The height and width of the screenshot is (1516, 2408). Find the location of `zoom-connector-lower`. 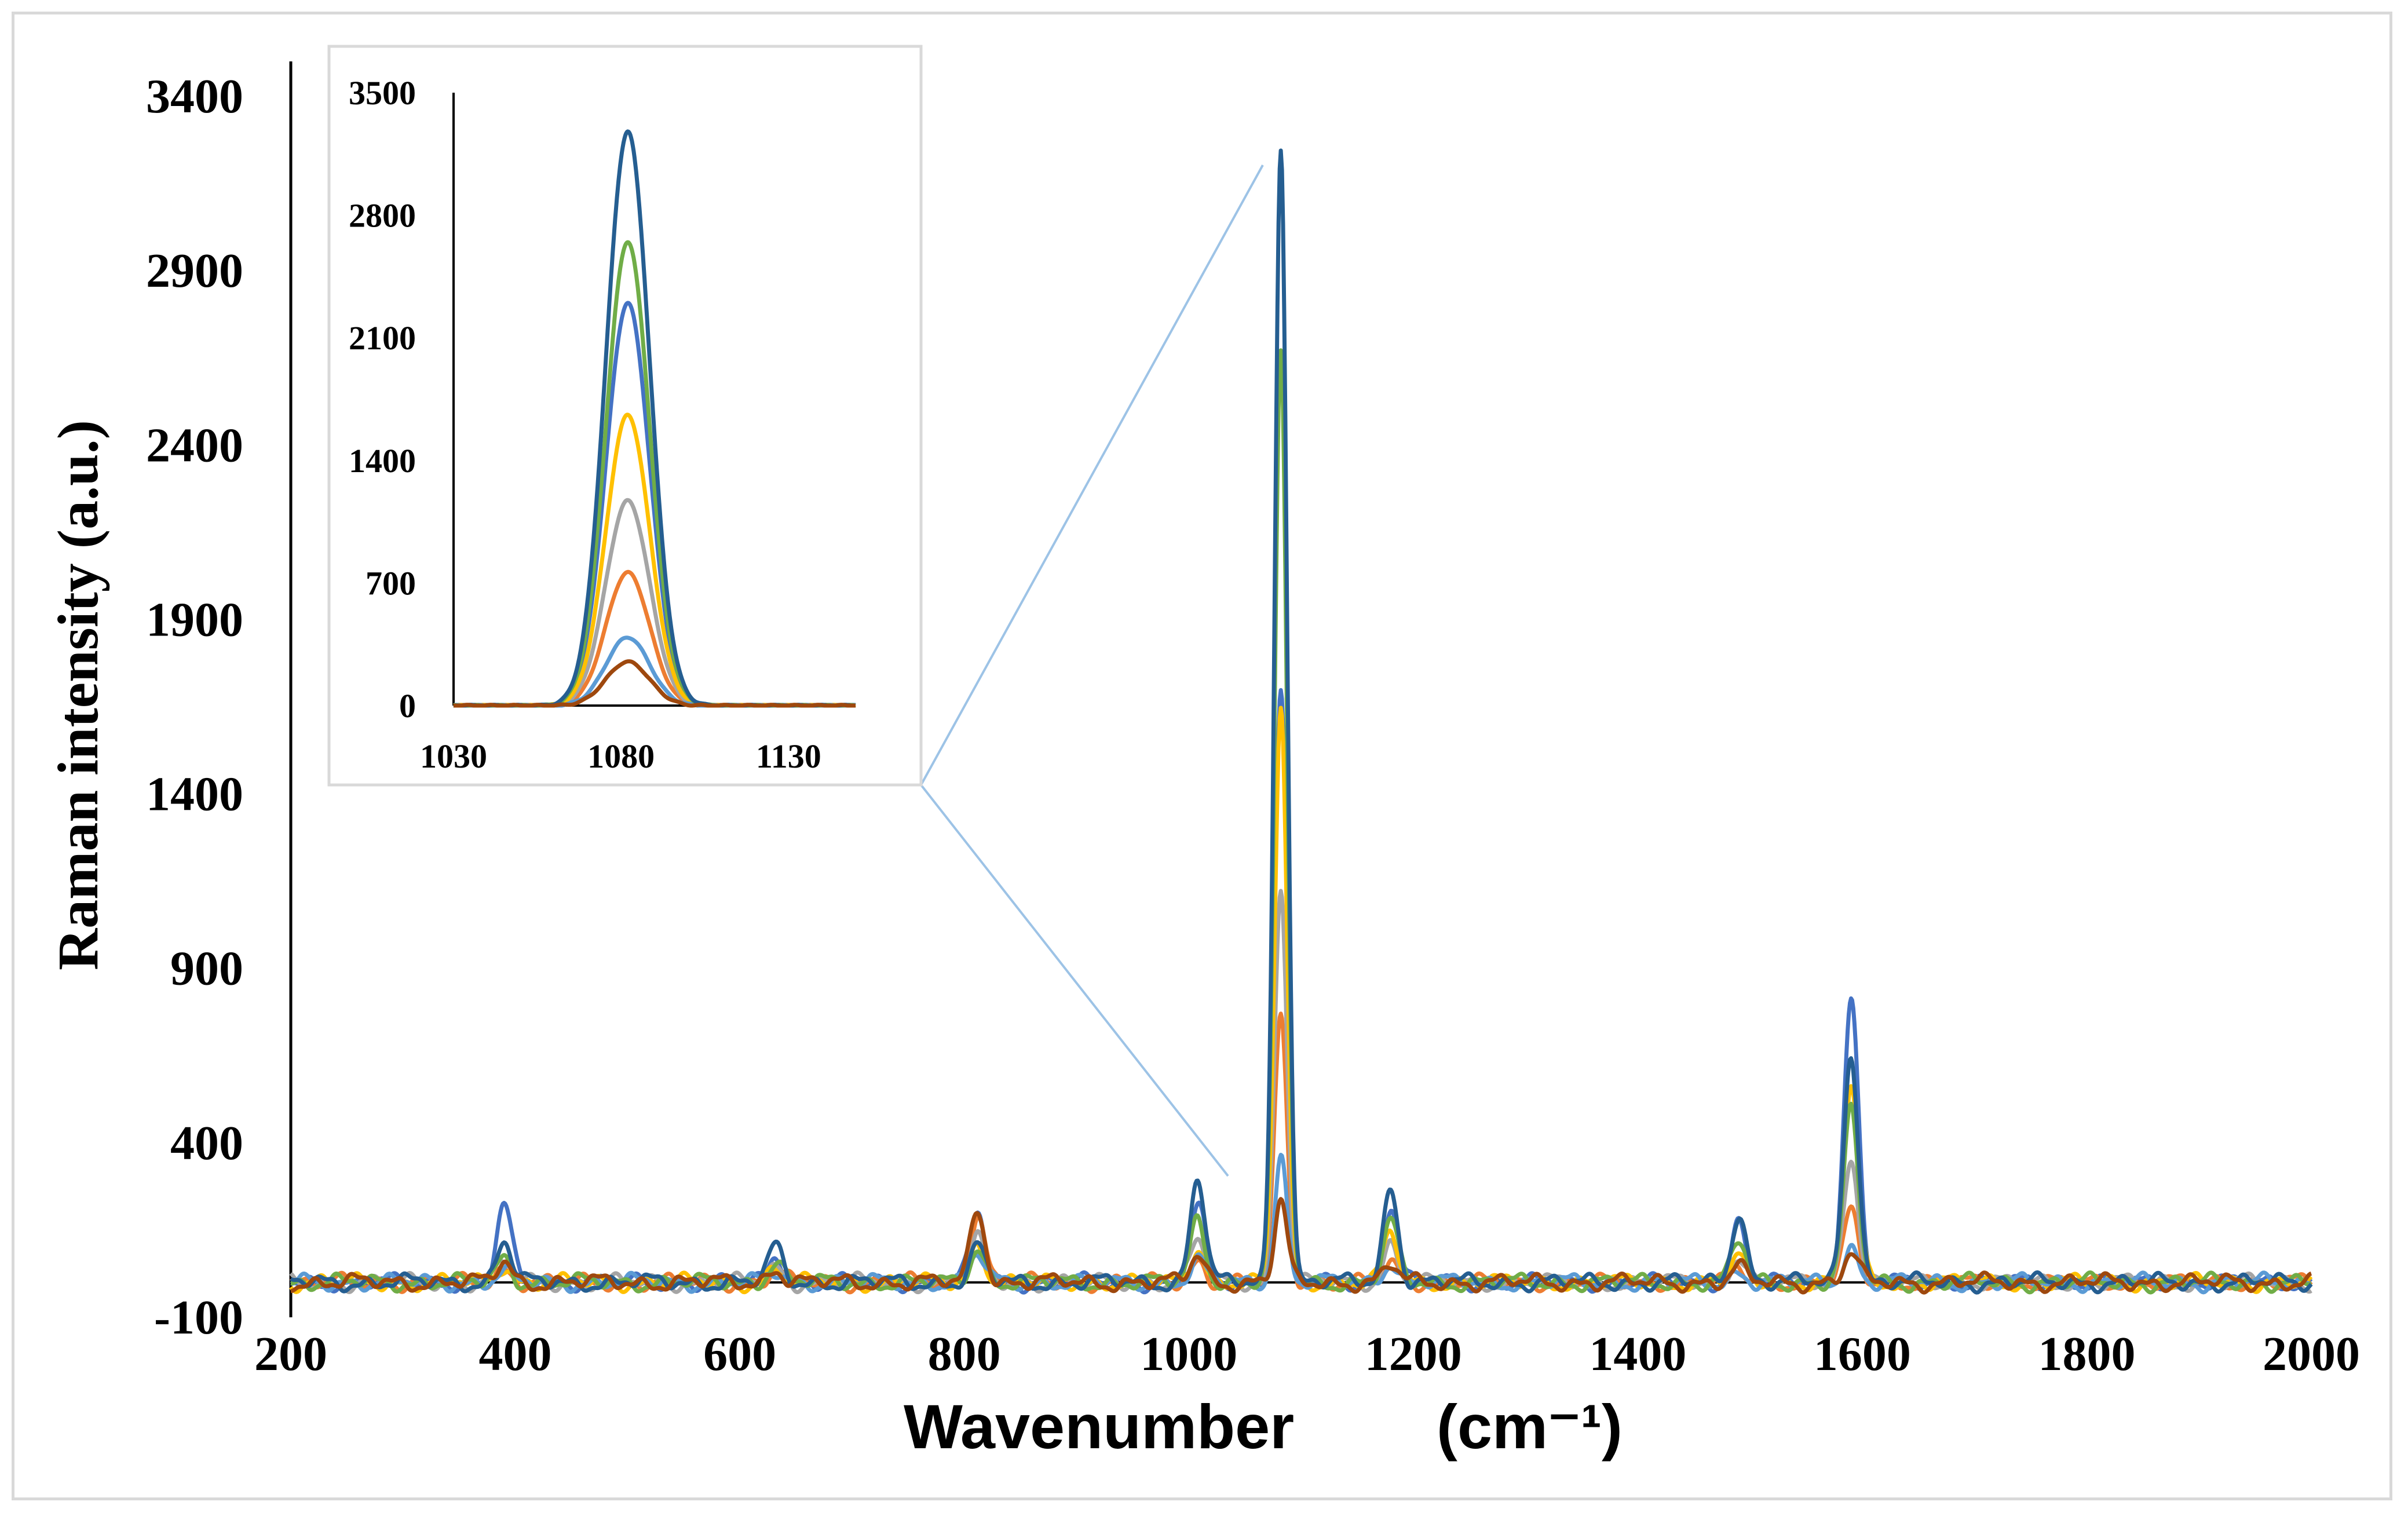

zoom-connector-lower is located at coordinates (1074, 981).